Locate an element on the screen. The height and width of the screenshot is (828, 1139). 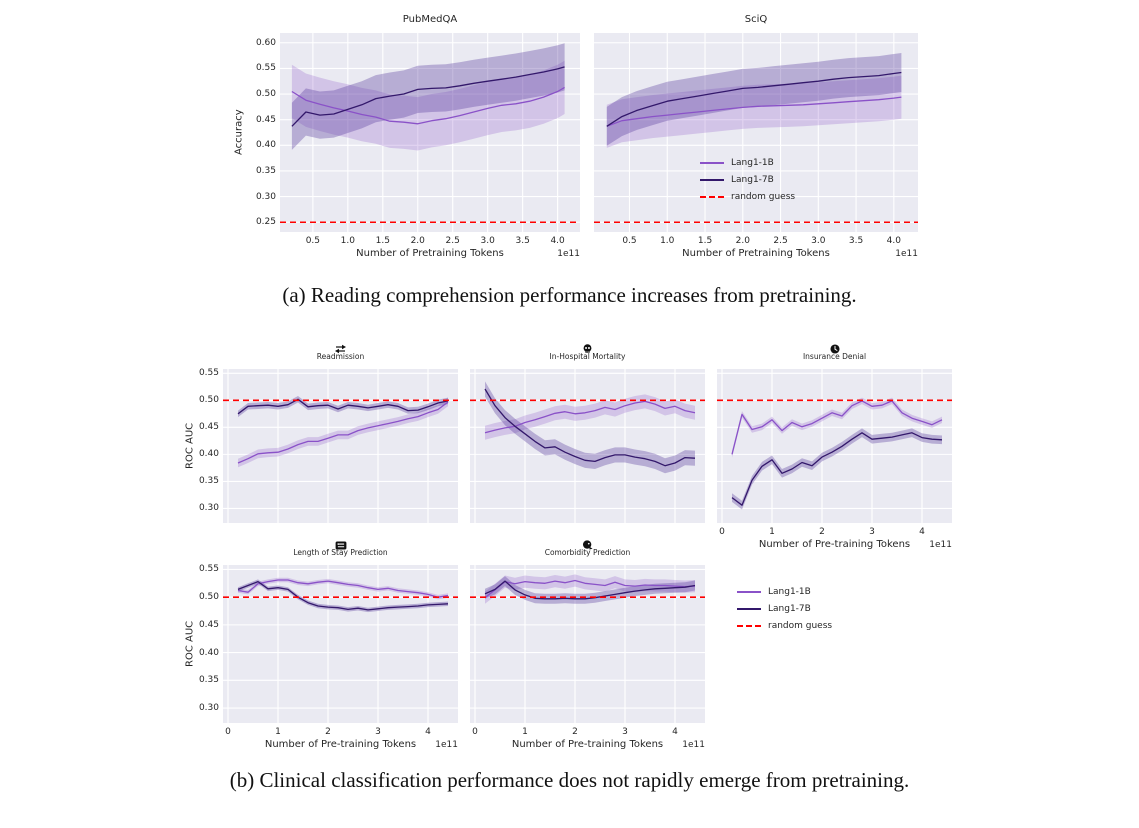
figure-a-legend: Lang1-1B Lang1-7B random guess is located at coordinates (747, 180).